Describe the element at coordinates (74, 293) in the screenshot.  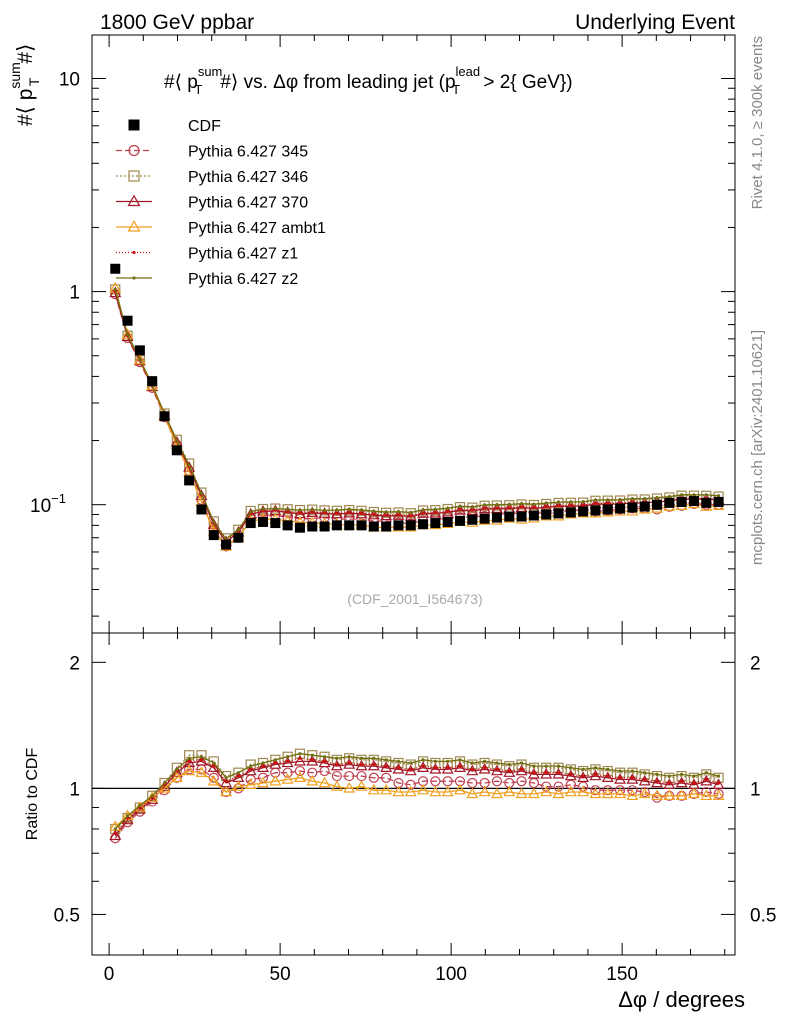
I see `y-tick-label: 1` at that location.